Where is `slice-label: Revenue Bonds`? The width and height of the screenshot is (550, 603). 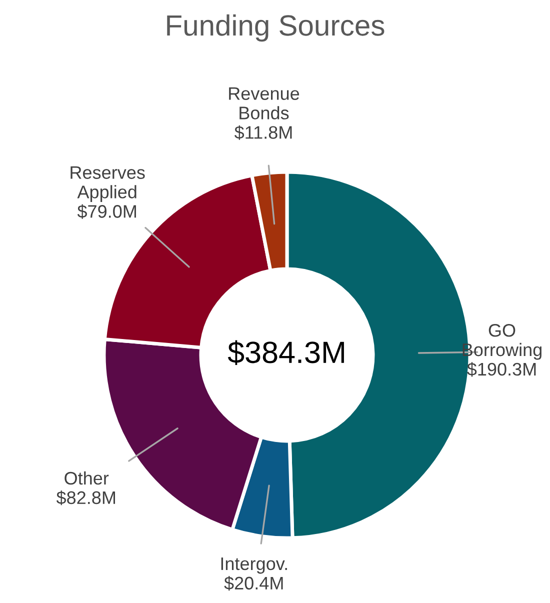
slice-label: Revenue Bonds is located at coordinates (264, 103).